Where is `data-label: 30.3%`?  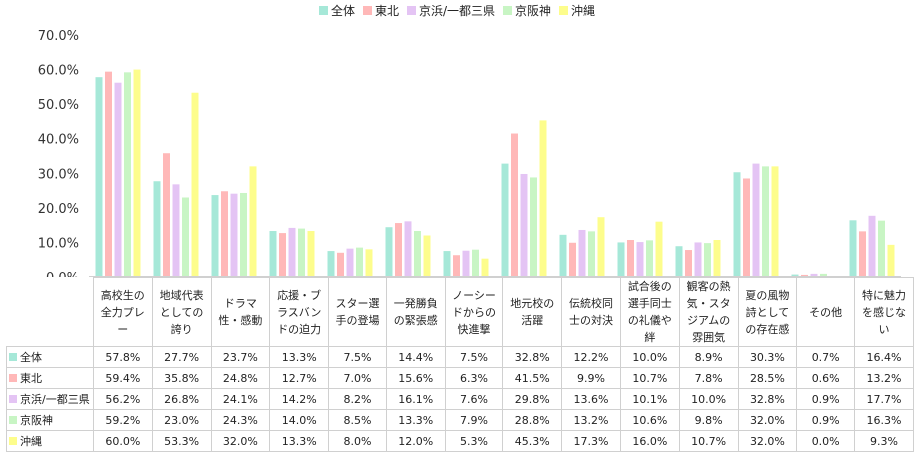
data-label: 30.3% is located at coordinates (767, 357).